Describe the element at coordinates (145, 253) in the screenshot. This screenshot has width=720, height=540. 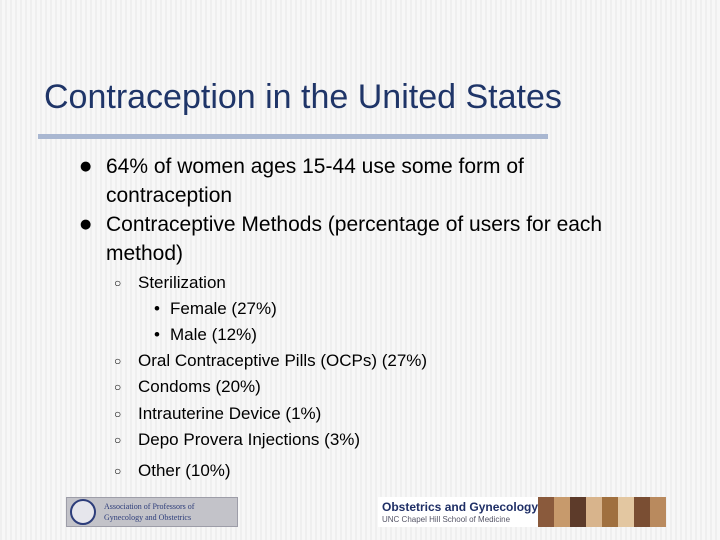
I see `bullet-2-line-2: method)` at that location.